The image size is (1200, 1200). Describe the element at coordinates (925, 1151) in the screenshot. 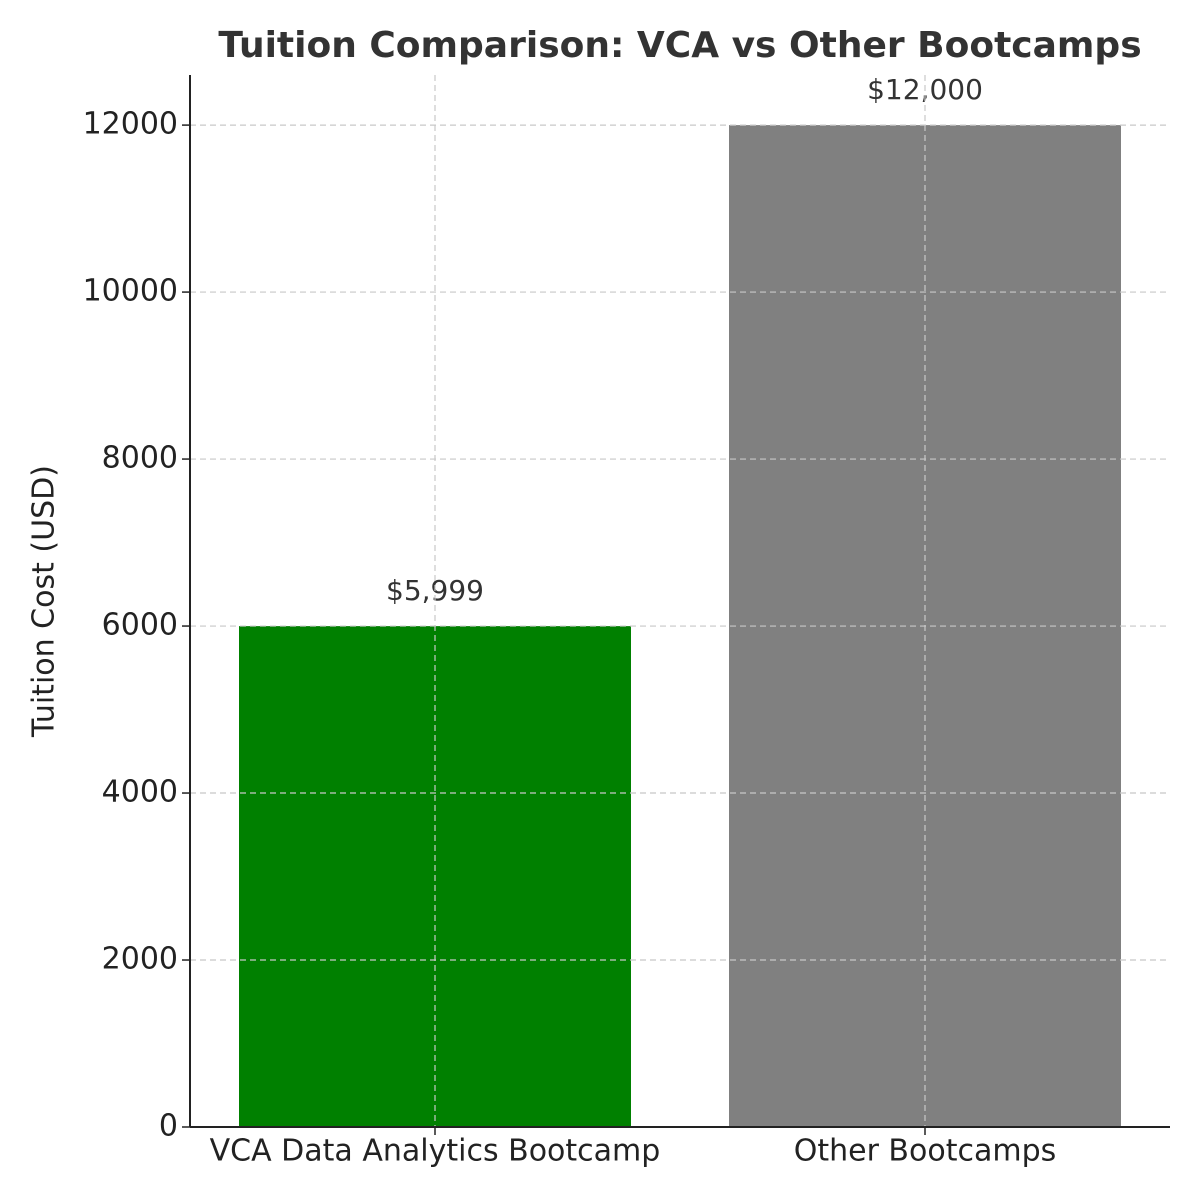

I see `x-tick-label: Other Bootcamps` at that location.